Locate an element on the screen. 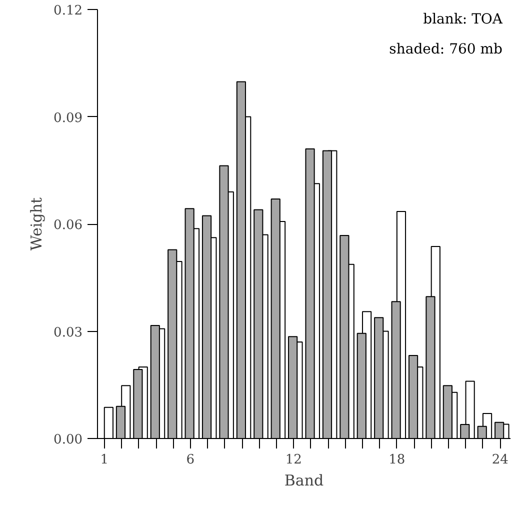 This screenshot has height=517, width=514. y-axis-title: Weight is located at coordinates (37, 224).